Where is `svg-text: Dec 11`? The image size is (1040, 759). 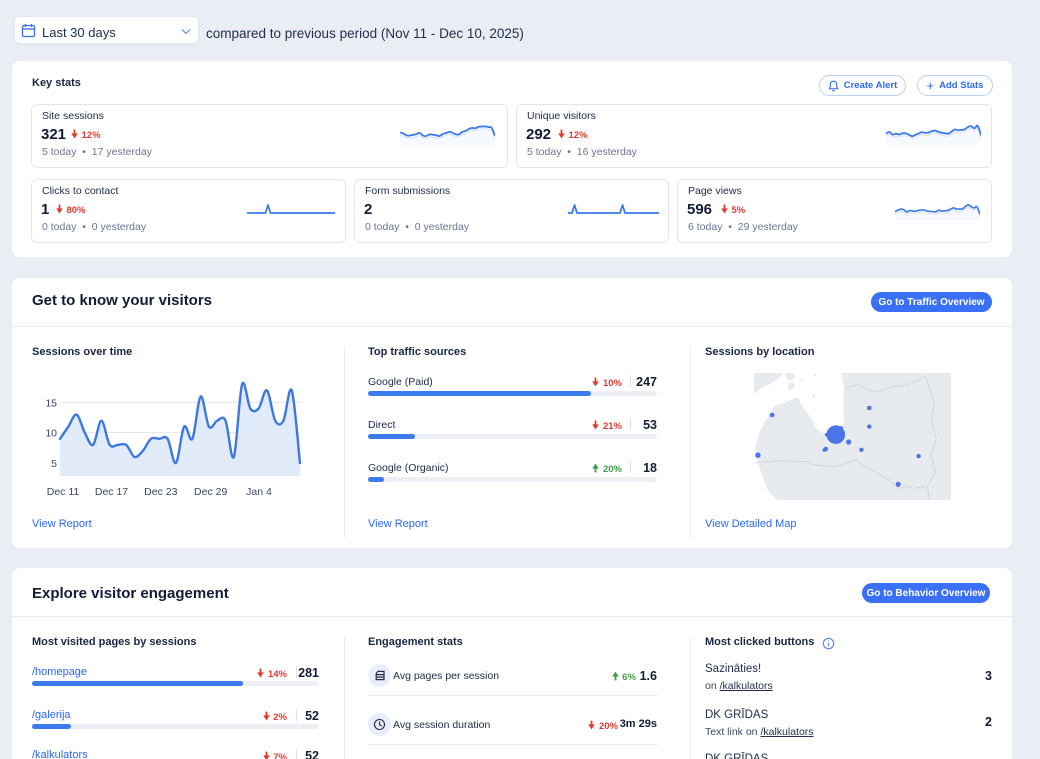 svg-text: Dec 11 is located at coordinates (63, 492).